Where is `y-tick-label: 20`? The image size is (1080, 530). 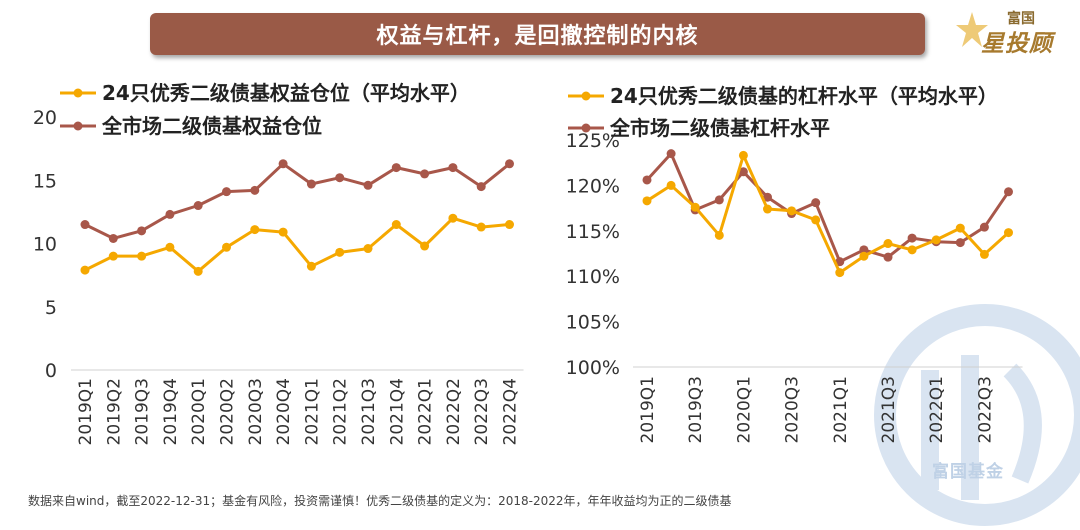
y-tick-label: 20 is located at coordinates (45, 118).